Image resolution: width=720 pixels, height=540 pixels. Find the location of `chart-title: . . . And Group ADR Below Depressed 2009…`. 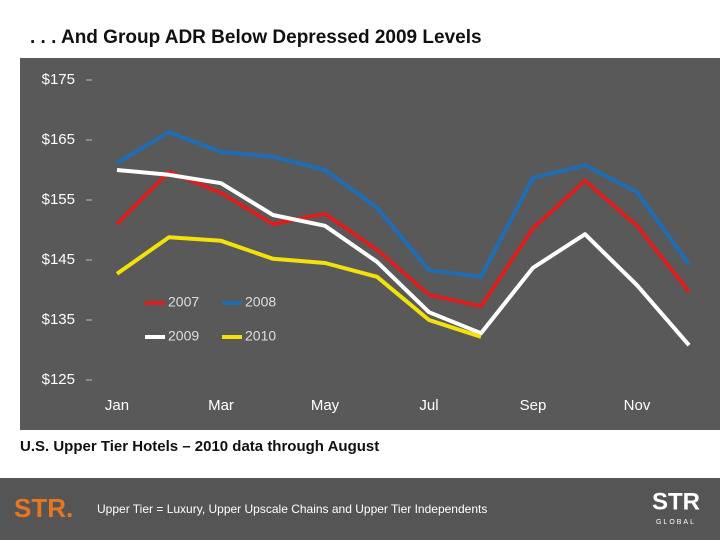

chart-title: . . . And Group ADR Below Depressed 2009… is located at coordinates (256, 37).